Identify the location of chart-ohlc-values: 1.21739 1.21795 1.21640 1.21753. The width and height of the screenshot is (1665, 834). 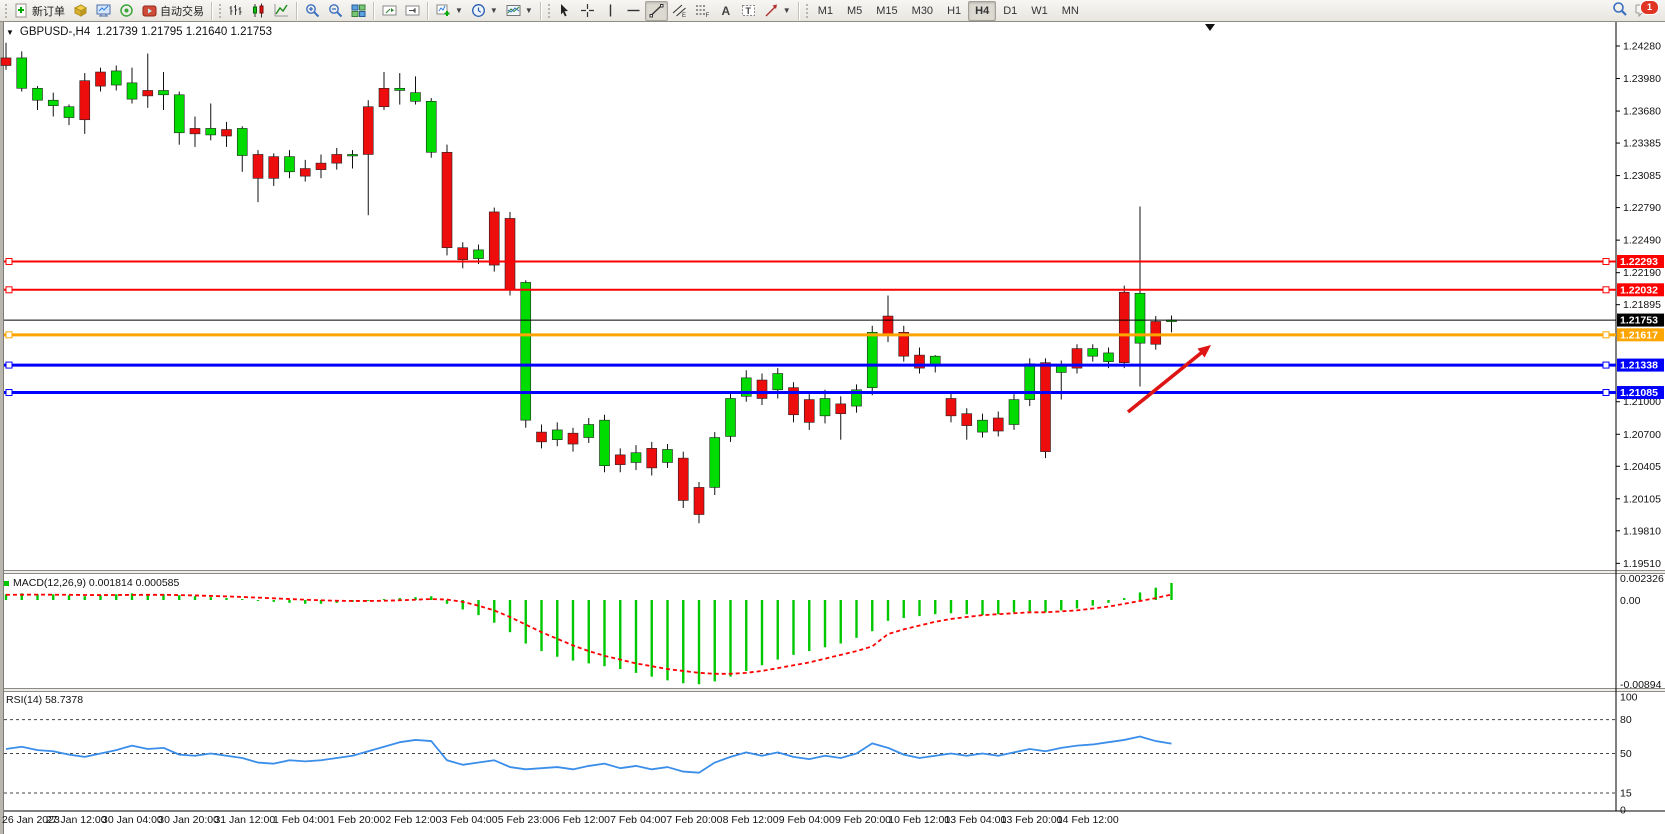
(184, 32).